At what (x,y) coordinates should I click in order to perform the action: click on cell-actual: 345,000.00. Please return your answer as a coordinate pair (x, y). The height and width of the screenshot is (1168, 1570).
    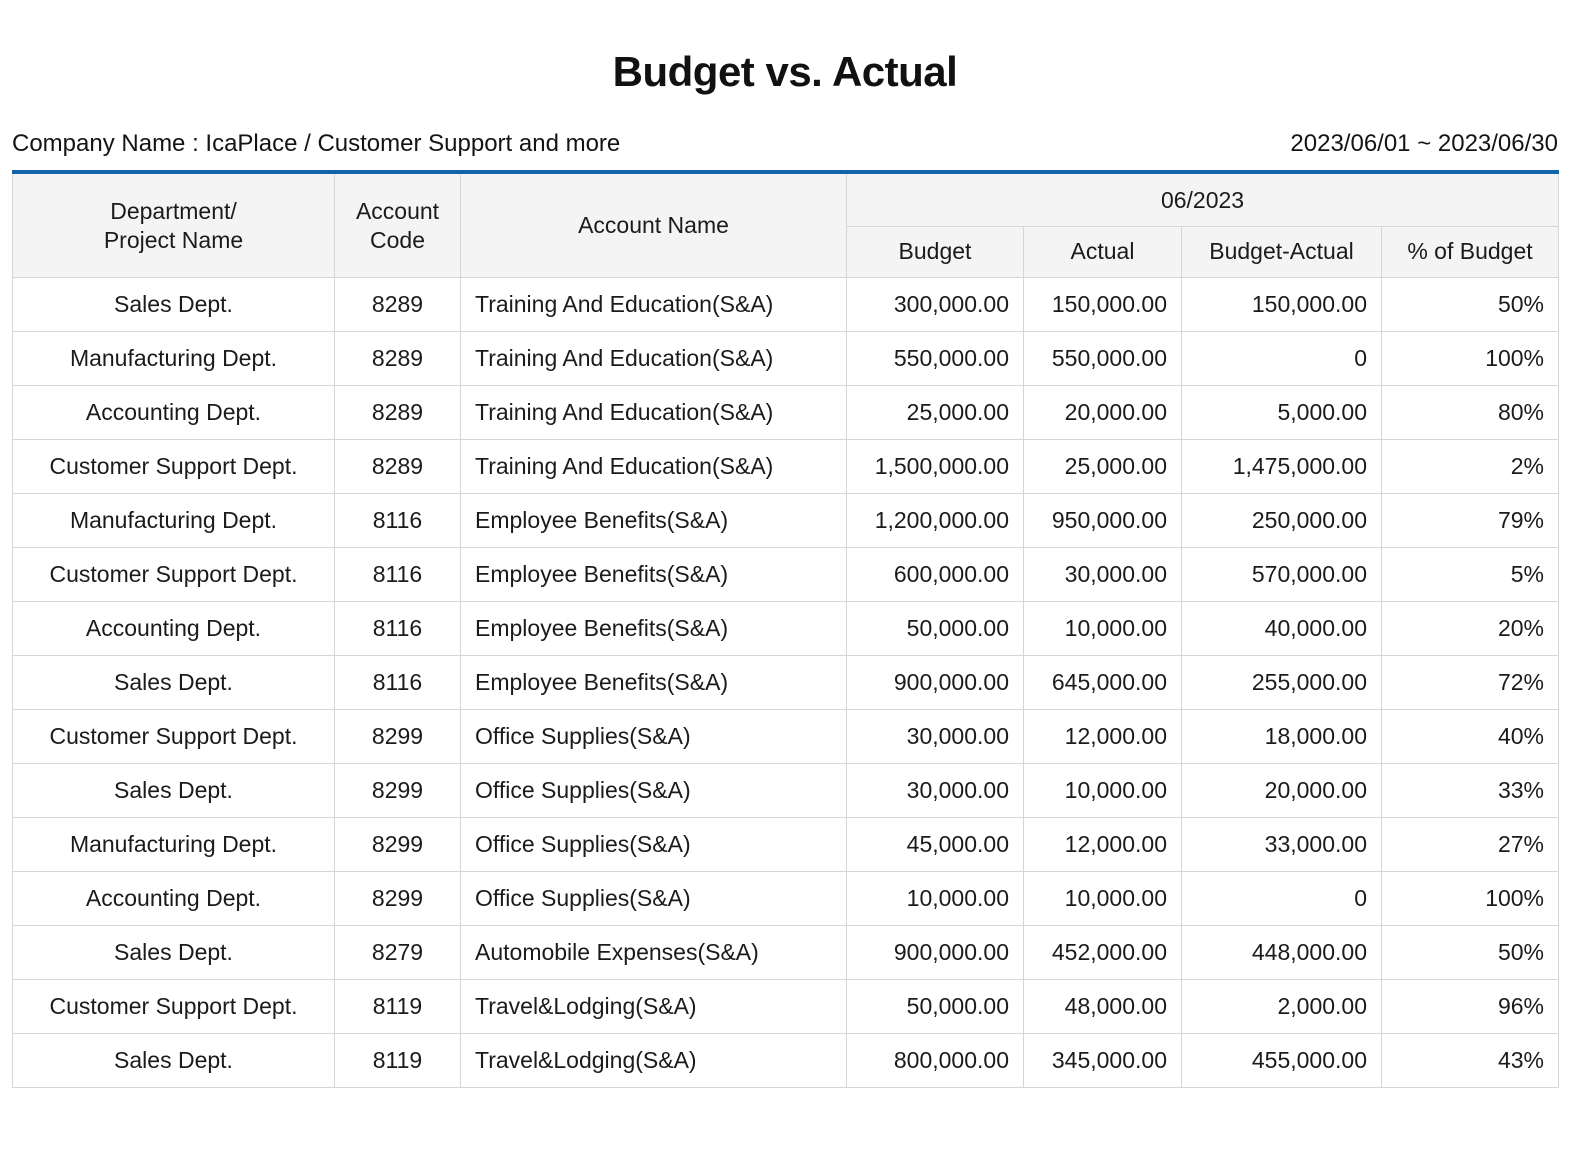
    Looking at the image, I should click on (1102, 1060).